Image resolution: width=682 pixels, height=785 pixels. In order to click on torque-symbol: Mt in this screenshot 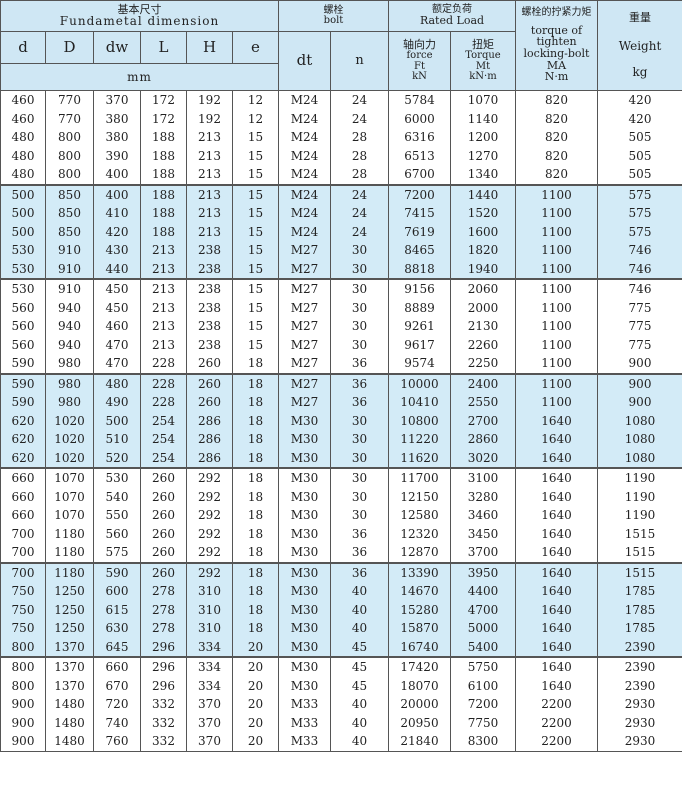, I will do `click(483, 66)`.